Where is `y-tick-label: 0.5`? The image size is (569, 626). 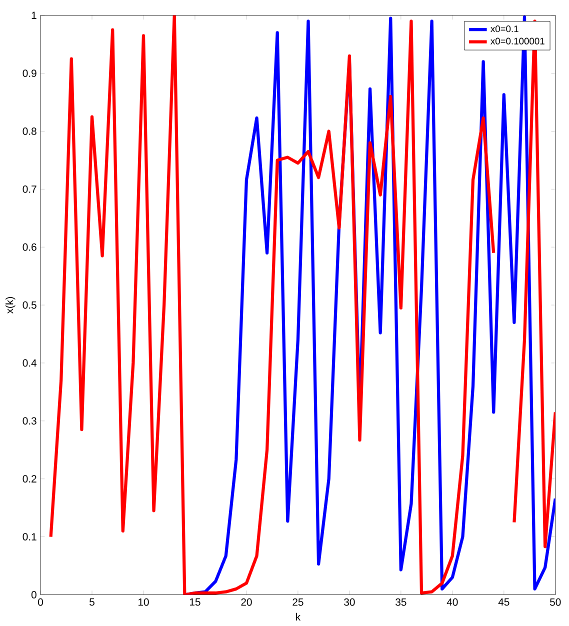 y-tick-label: 0.5 is located at coordinates (29, 305).